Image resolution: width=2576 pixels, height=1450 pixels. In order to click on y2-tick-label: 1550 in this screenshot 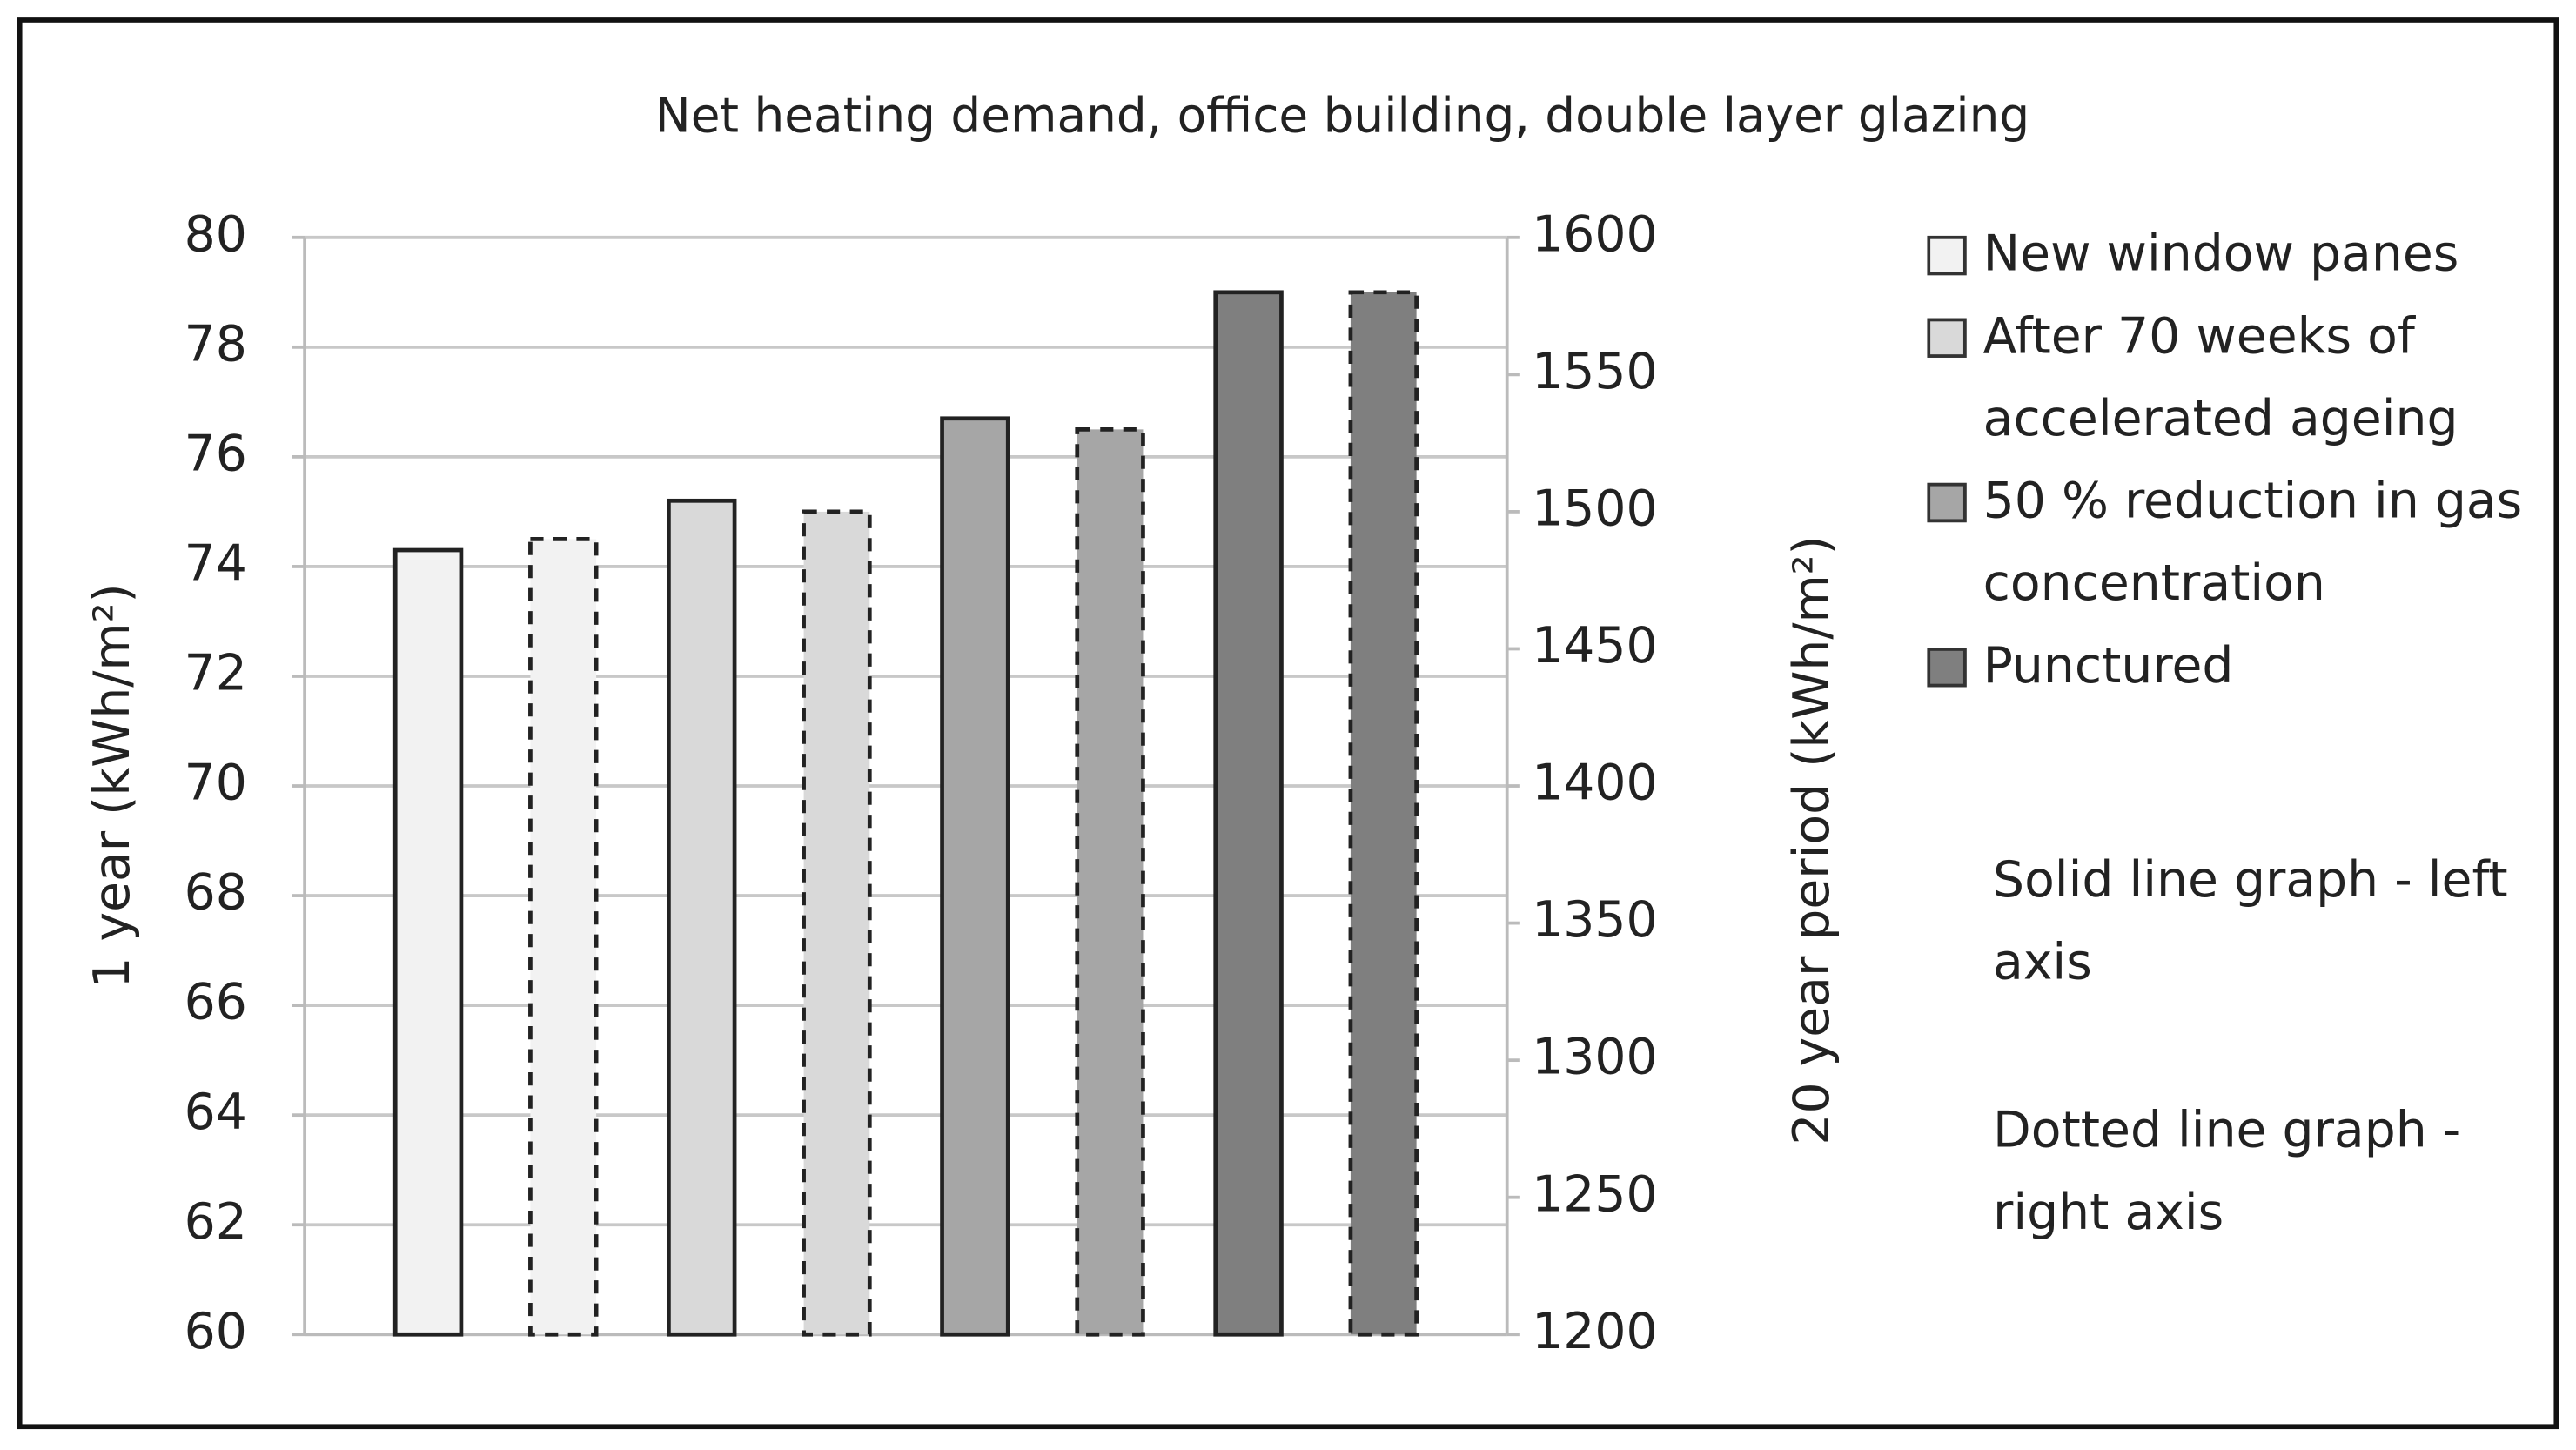, I will do `click(1594, 371)`.